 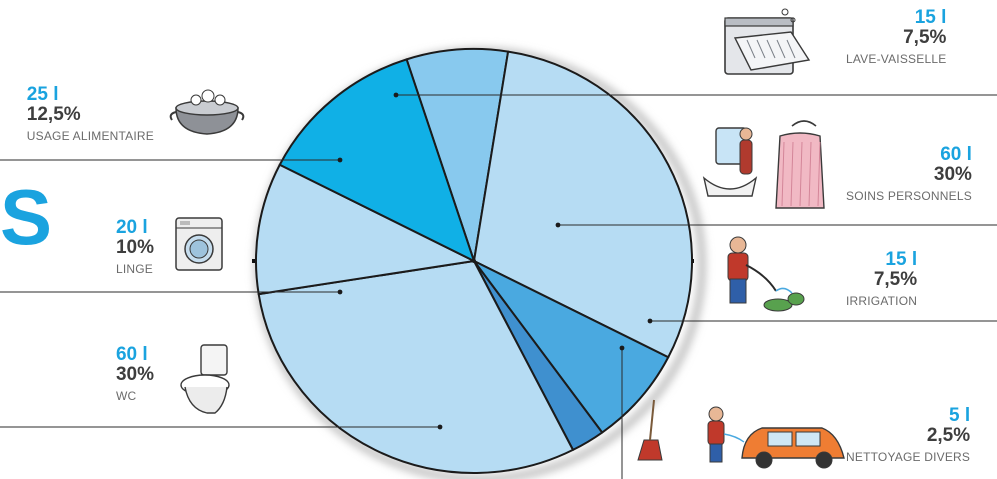 What do you see at coordinates (908, 457) in the screenshot?
I see `slice-name: NETTOYAGE DIVERS` at bounding box center [908, 457].